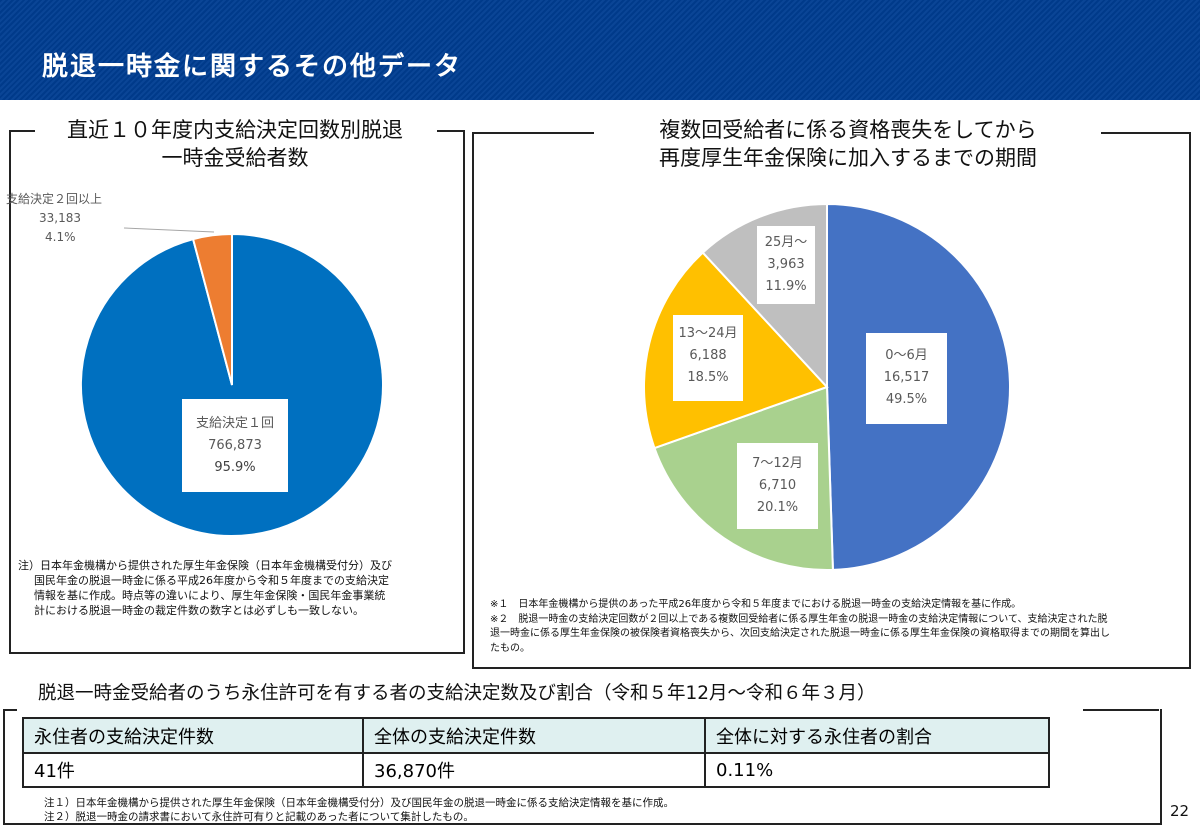 The image size is (1200, 833). Describe the element at coordinates (1180, 811) in the screenshot. I see `page-number: 22` at that location.